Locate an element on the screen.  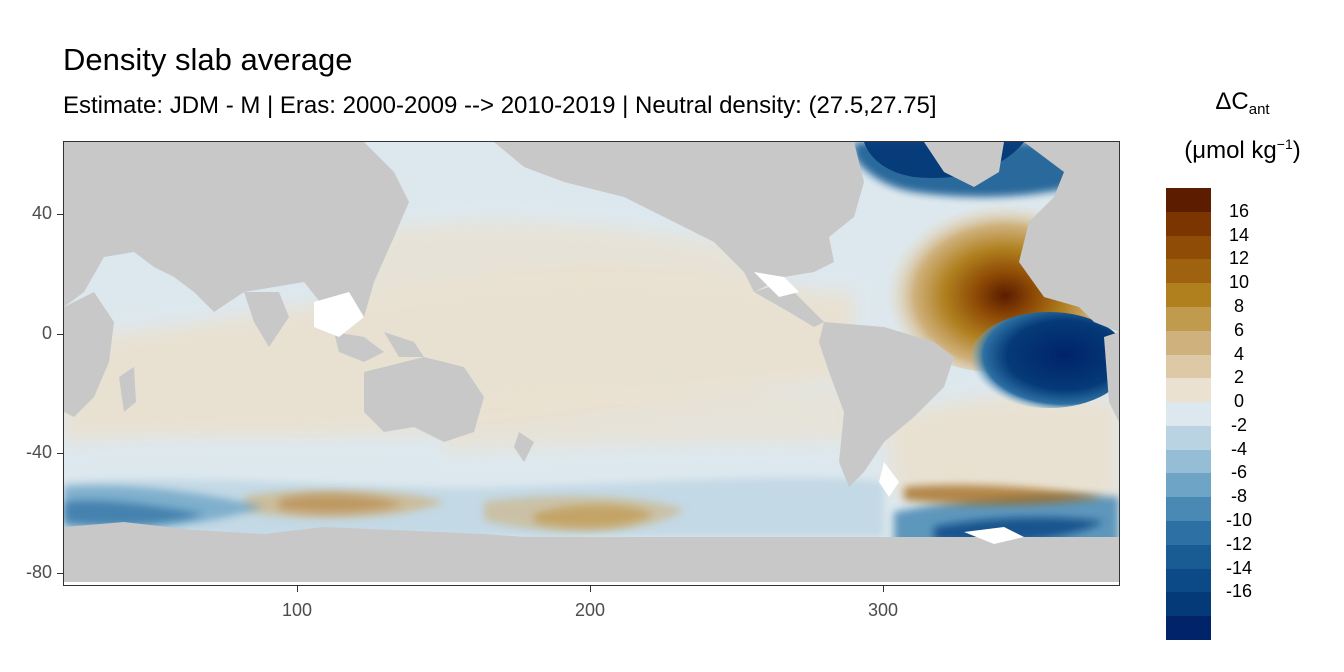
y-tick-label: -40 is located at coordinates (38, 452).